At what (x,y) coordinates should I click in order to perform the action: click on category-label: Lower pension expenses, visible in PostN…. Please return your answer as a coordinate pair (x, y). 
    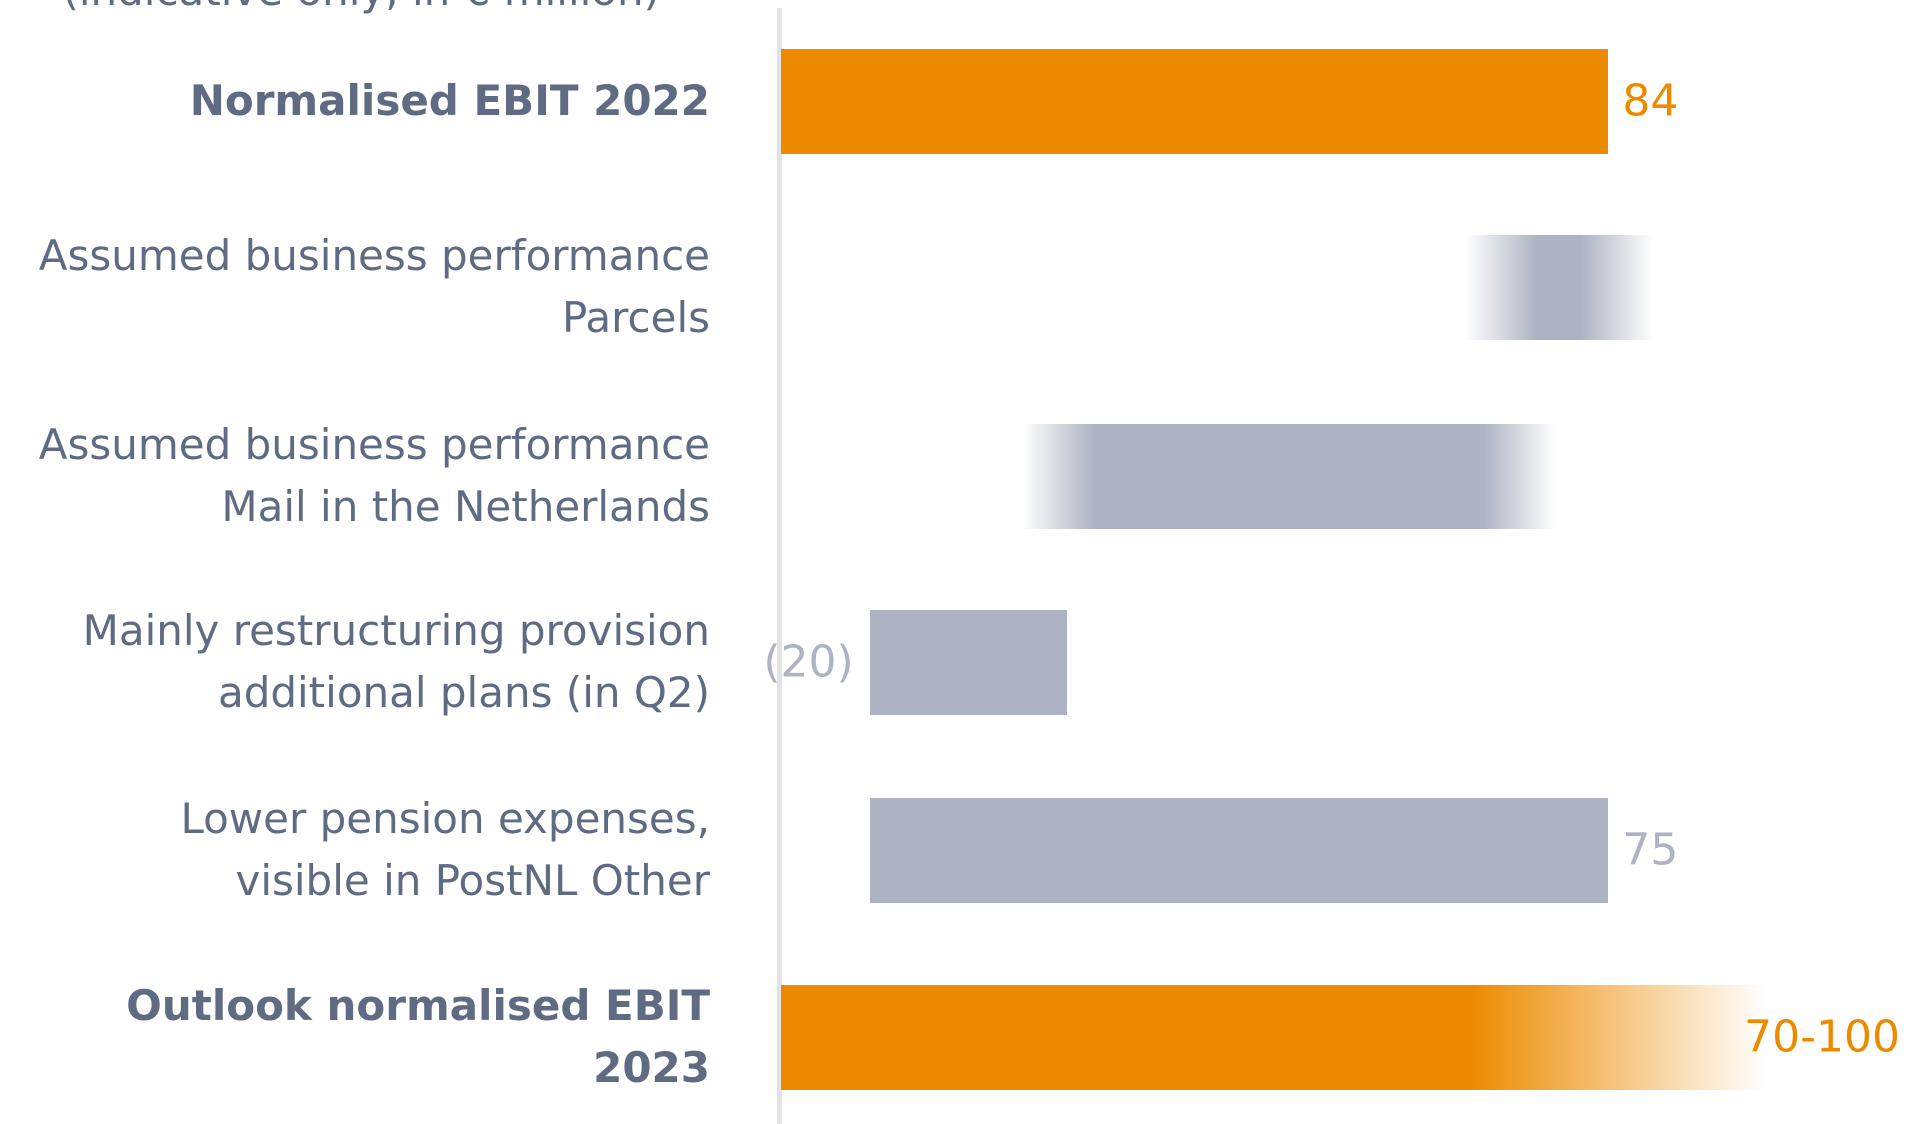
    Looking at the image, I should click on (445, 849).